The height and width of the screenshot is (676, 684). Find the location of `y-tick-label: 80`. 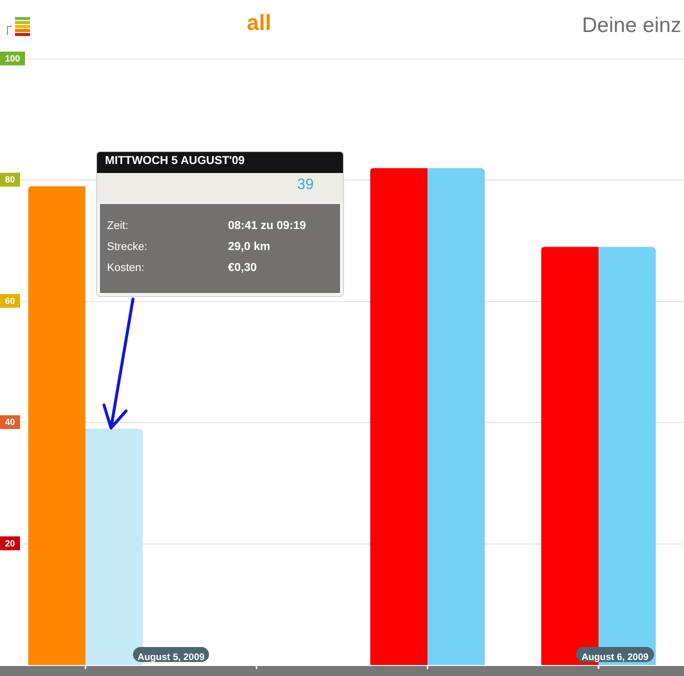

y-tick-label: 80 is located at coordinates (10, 179).